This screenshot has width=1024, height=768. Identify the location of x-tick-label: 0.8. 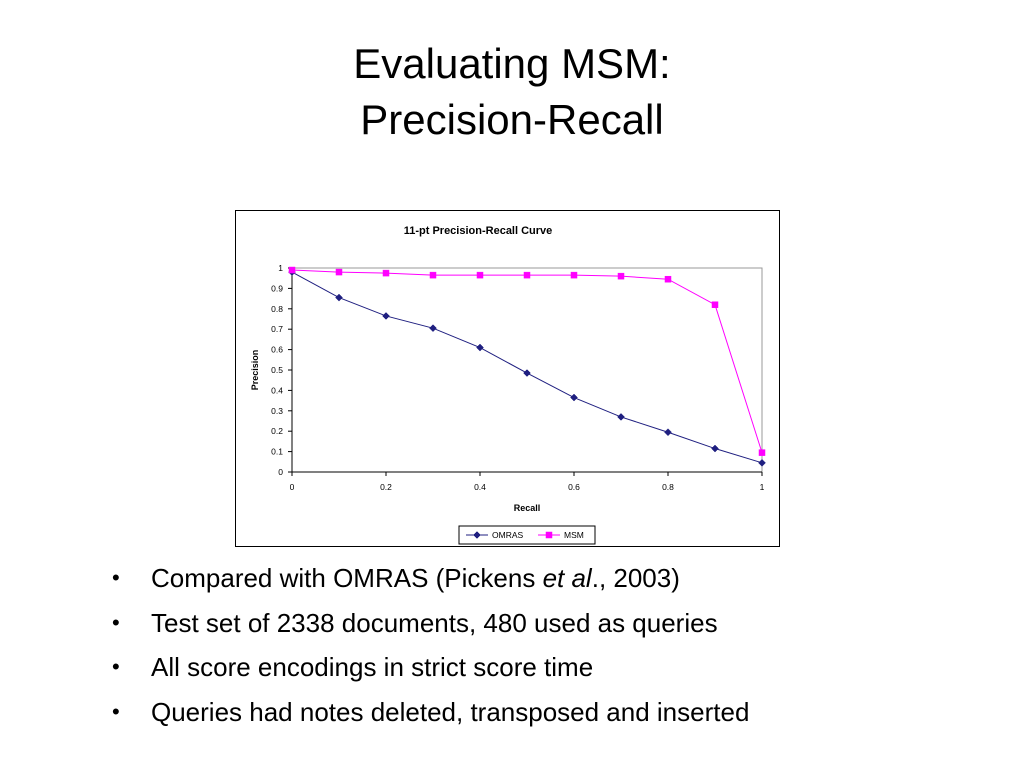
(668, 487).